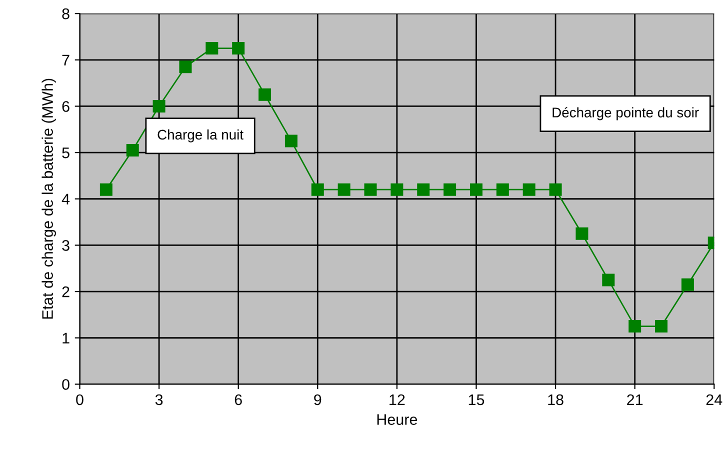 Image resolution: width=725 pixels, height=452 pixels. I want to click on x-tick-label: 0, so click(80, 400).